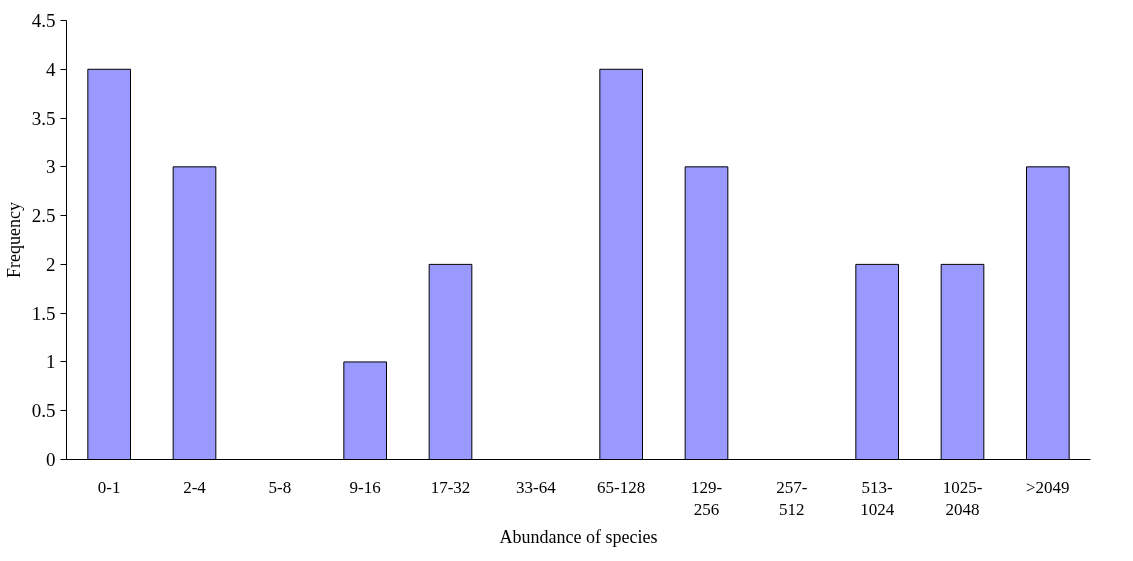  What do you see at coordinates (43, 411) in the screenshot?
I see `y-tick-label: 0.5` at bounding box center [43, 411].